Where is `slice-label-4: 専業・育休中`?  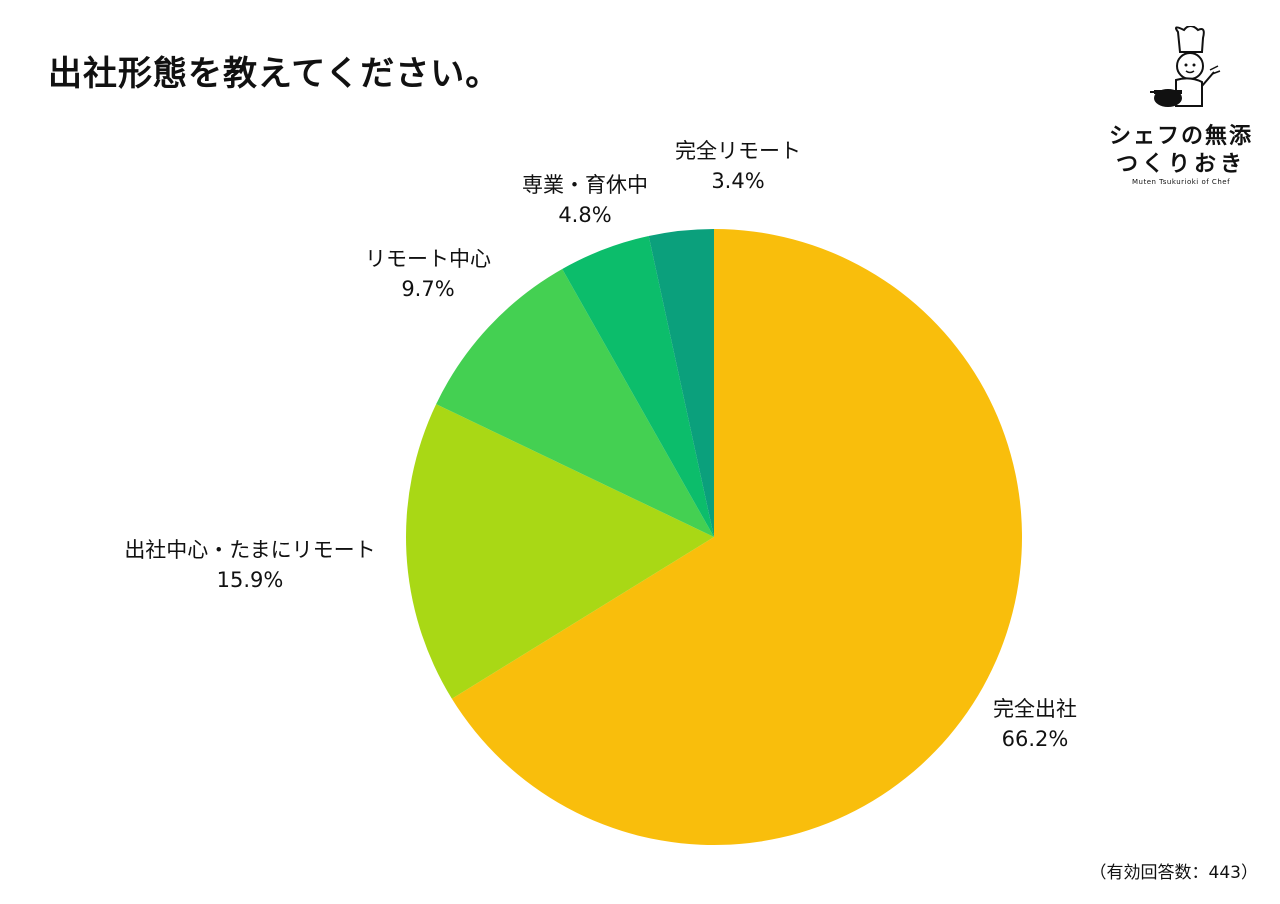 slice-label-4: 専業・育休中 is located at coordinates (585, 185).